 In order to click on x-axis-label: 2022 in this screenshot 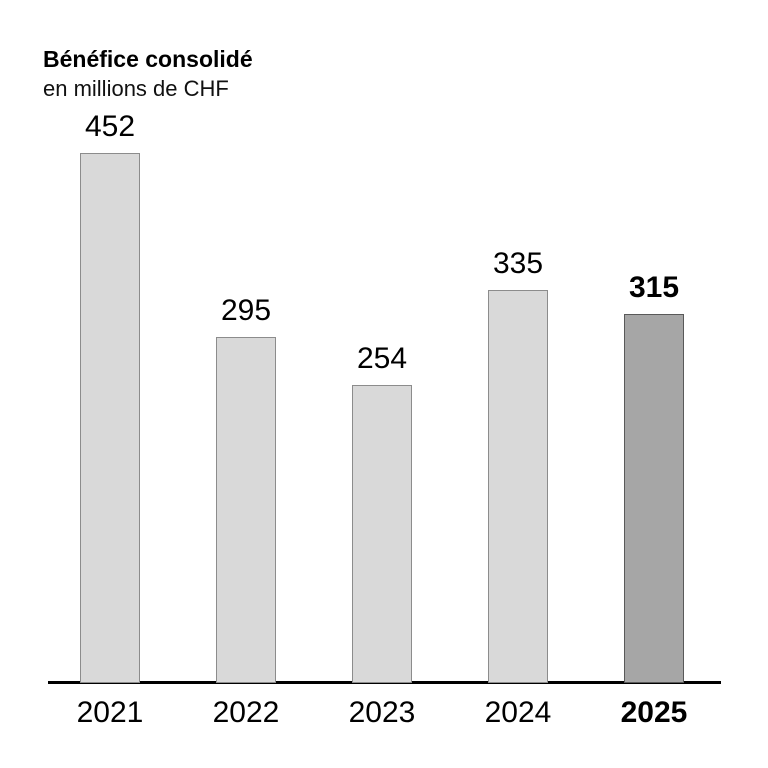, I will do `click(246, 712)`.